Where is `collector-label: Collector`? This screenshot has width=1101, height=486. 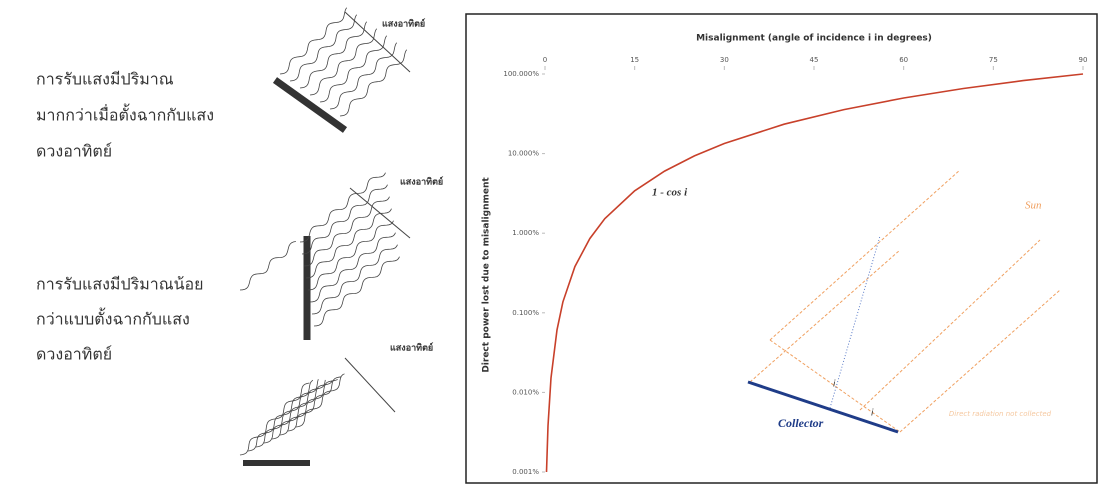 collector-label: Collector is located at coordinates (801, 423).